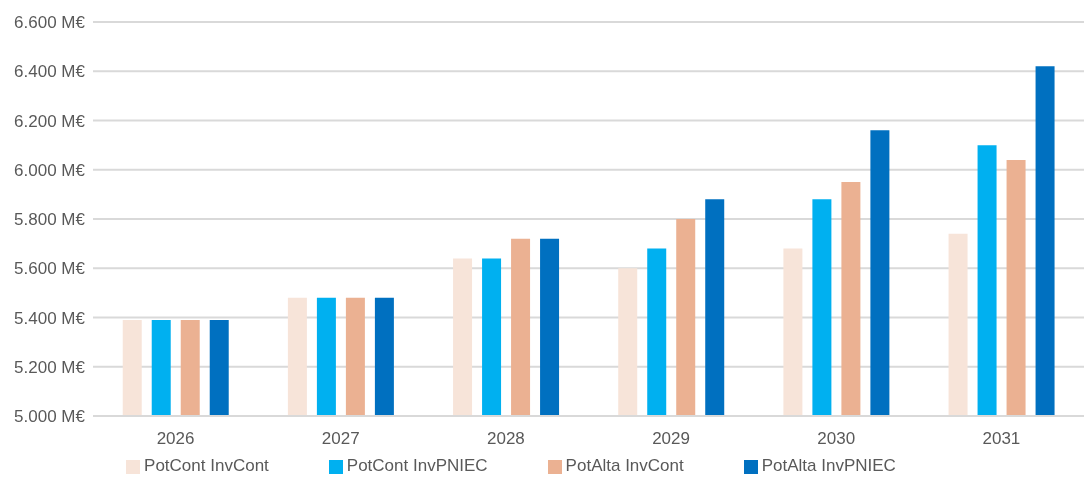 This screenshot has height=488, width=1092. What do you see at coordinates (50, 220) in the screenshot?
I see `y-tick-label: 5.800 M€` at bounding box center [50, 220].